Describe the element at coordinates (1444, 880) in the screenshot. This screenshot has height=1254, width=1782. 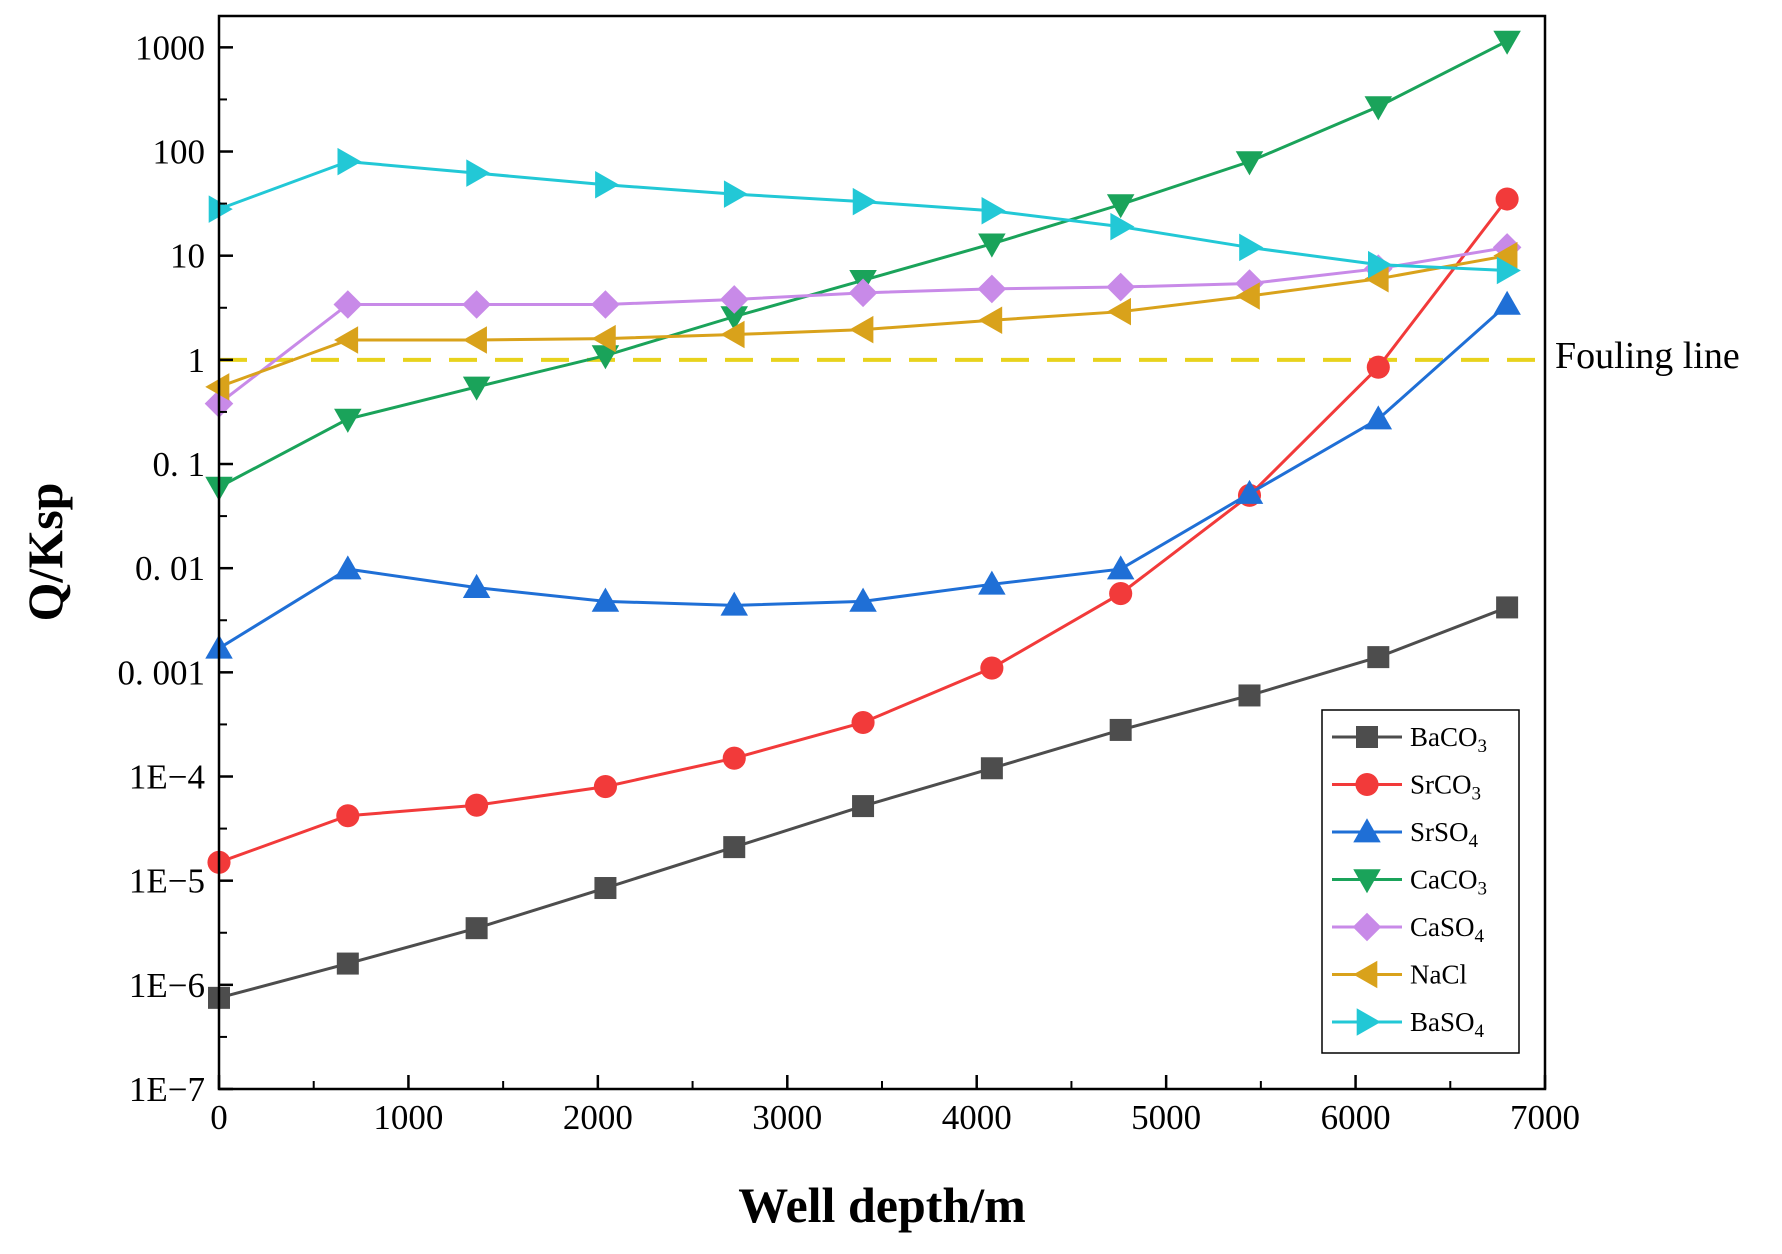
I see `legend-label-text: CaCO` at that location.